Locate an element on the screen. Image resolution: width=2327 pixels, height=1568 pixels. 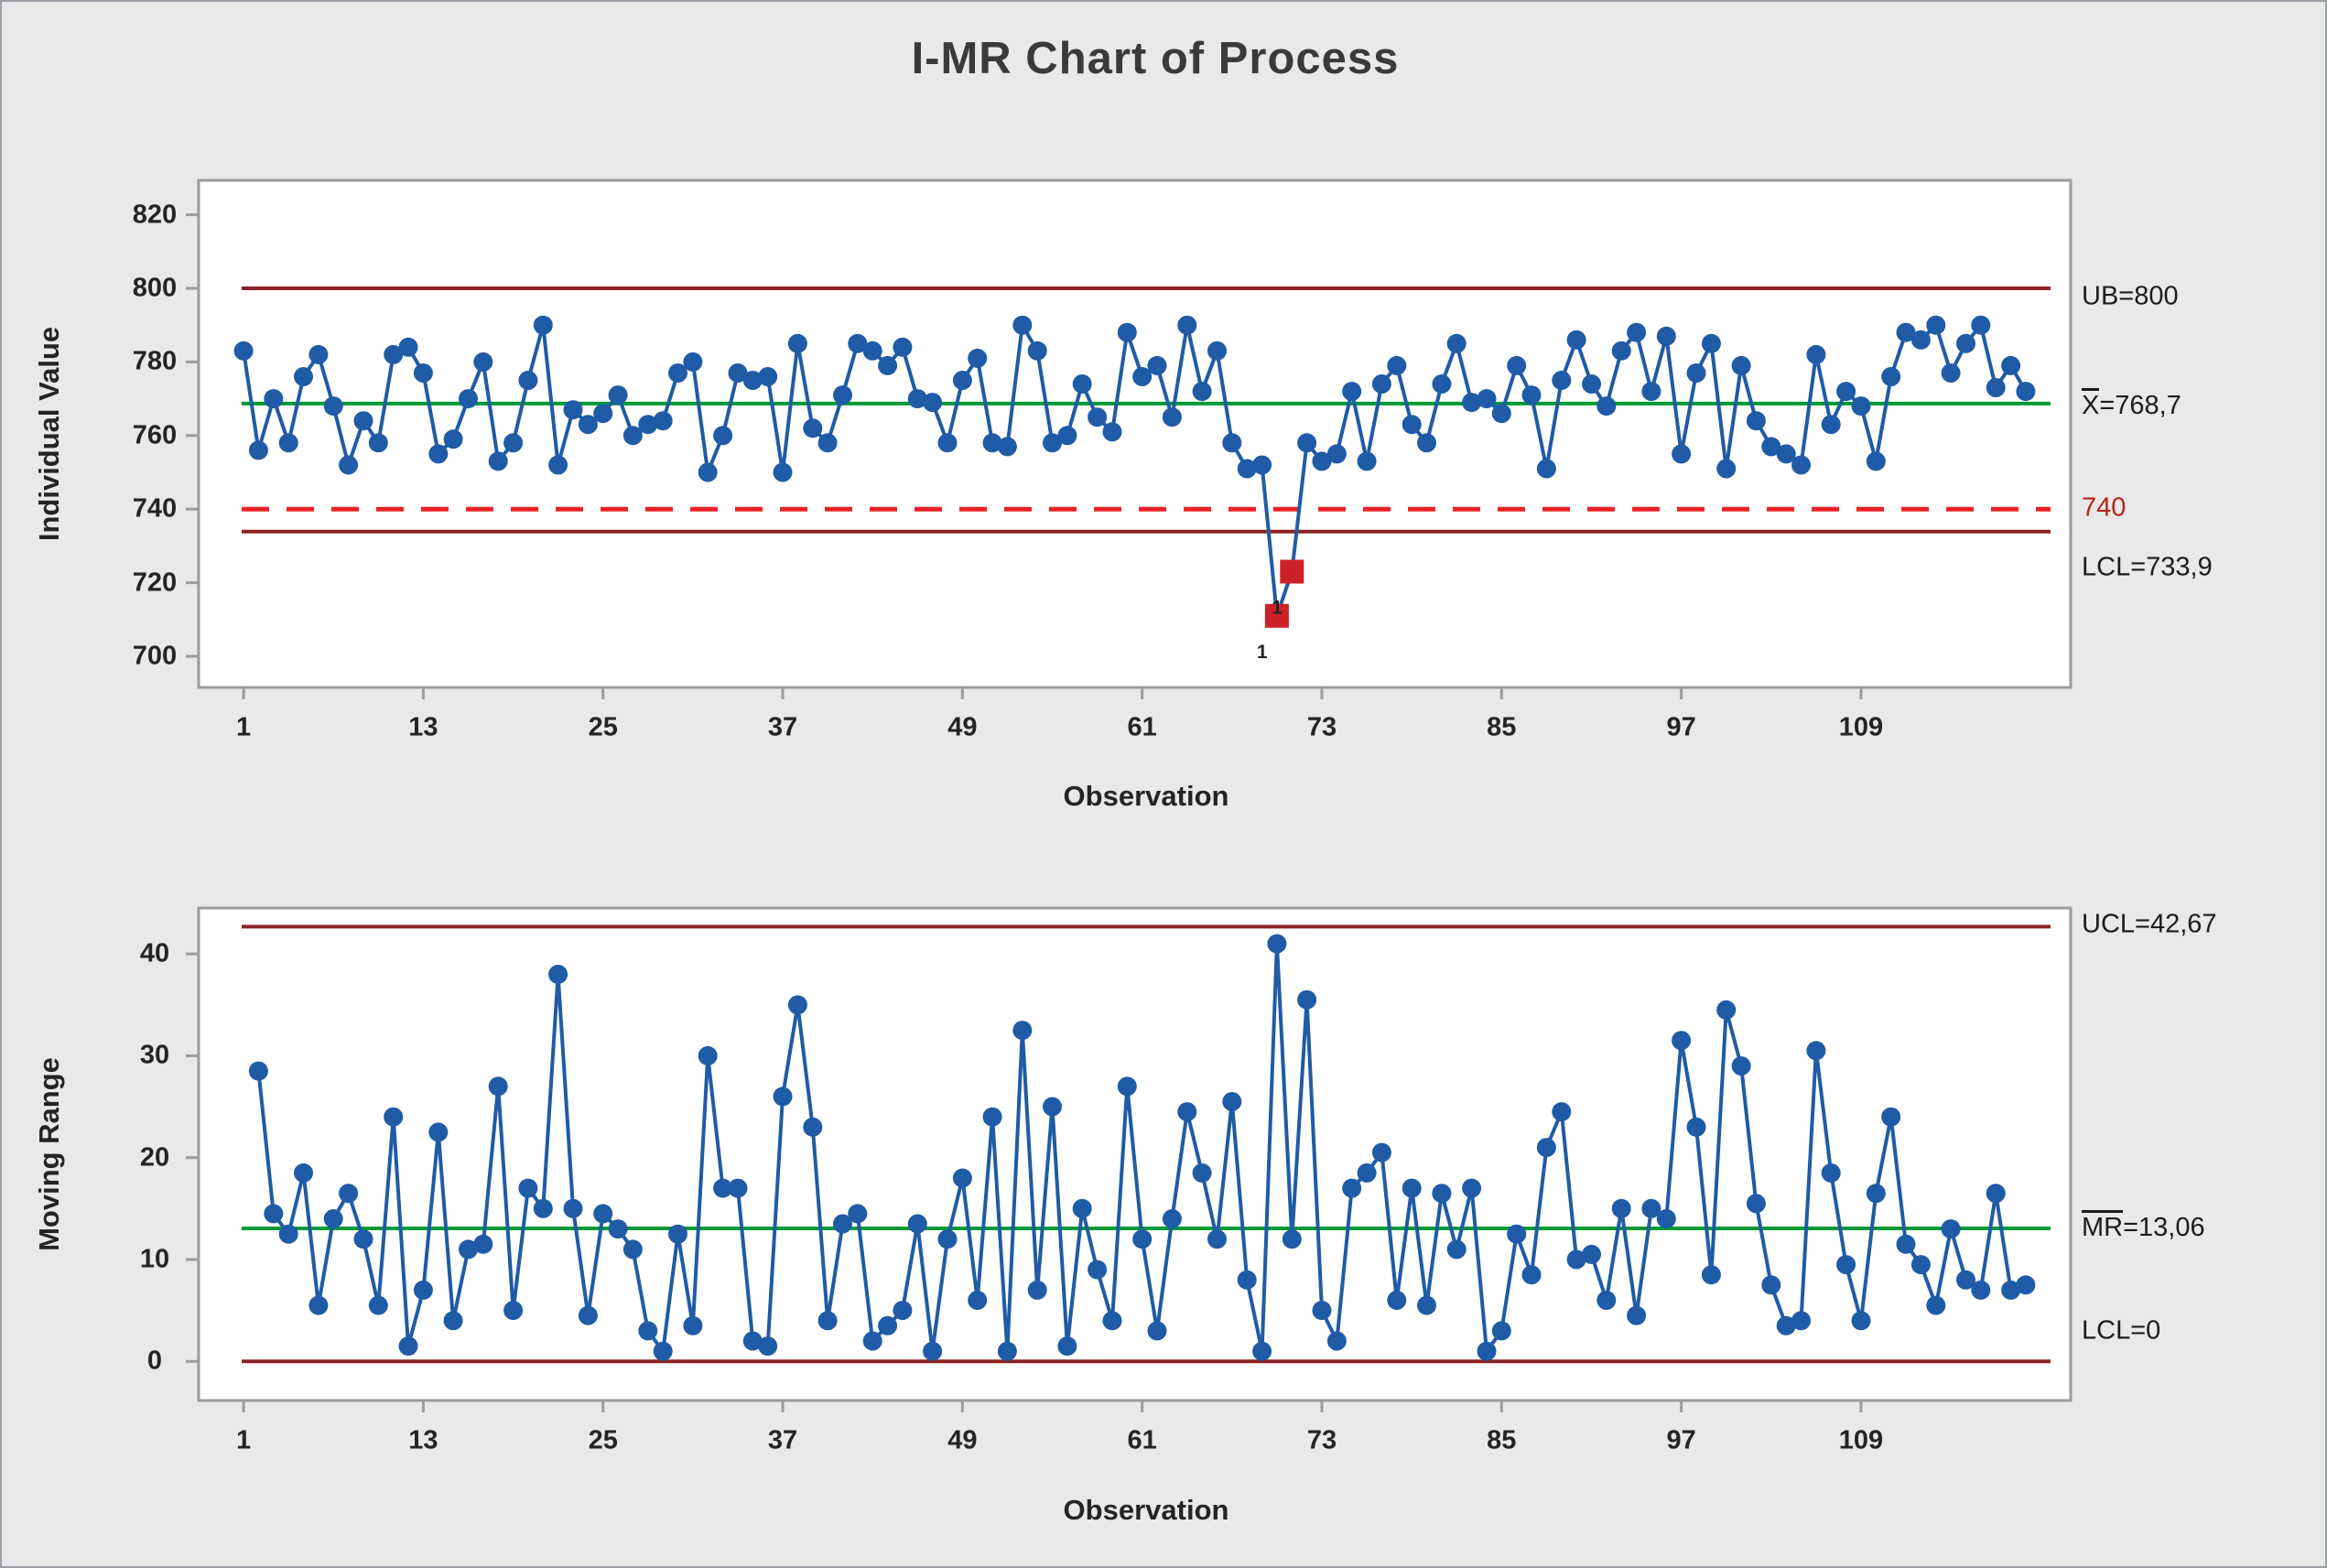
individuals-chart-y-tick-label: 700 is located at coordinates (155, 656).